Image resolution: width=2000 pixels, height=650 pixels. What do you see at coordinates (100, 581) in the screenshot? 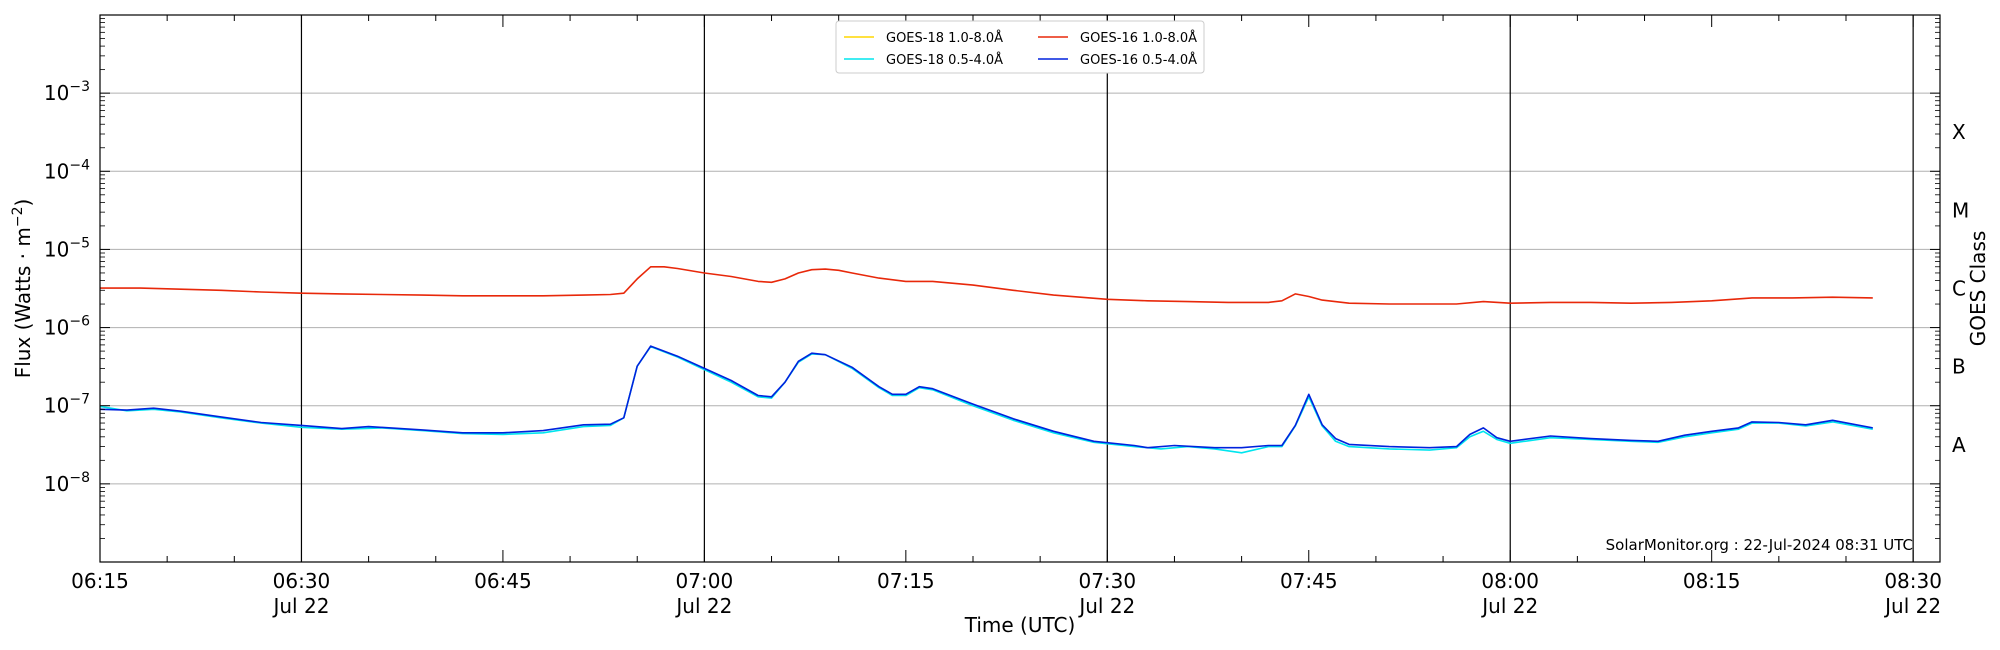
I see `x-tick-label: 06:15` at bounding box center [100, 581].